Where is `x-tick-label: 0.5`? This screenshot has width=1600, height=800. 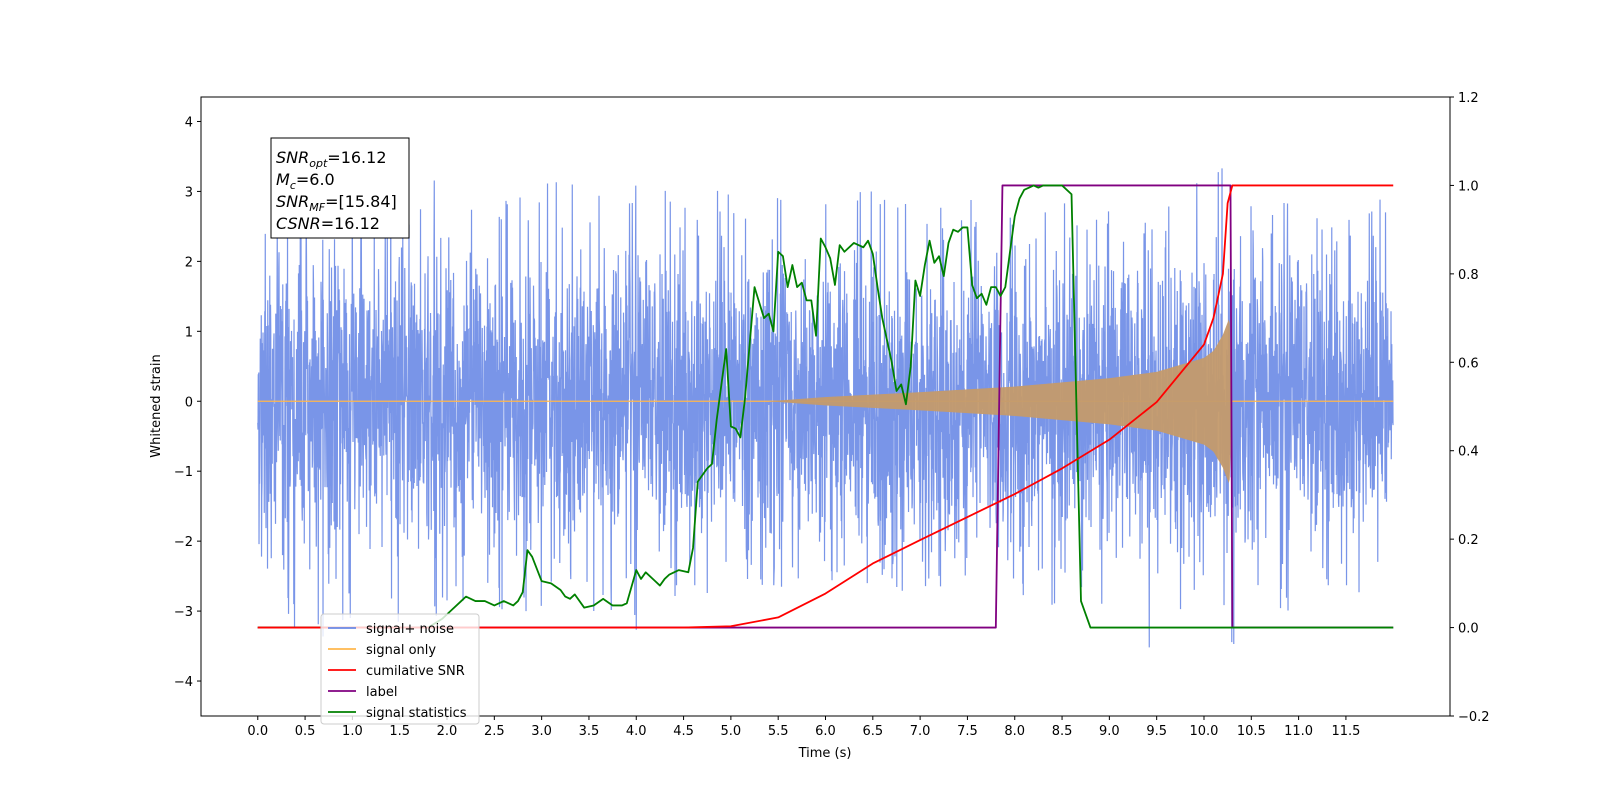
x-tick-label: 0.5 is located at coordinates (305, 731).